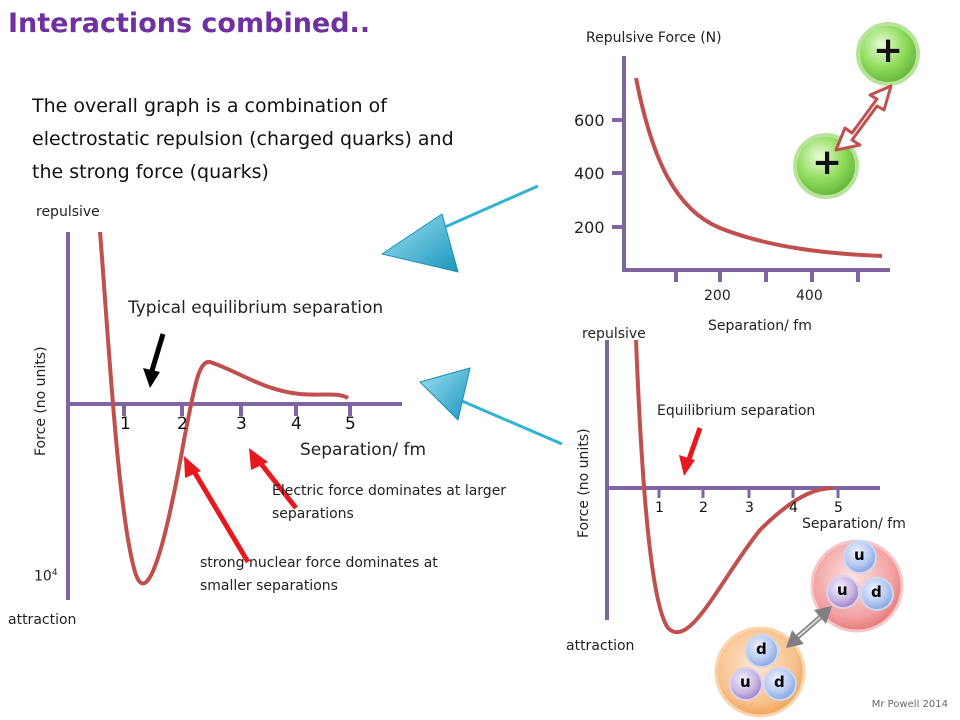 The height and width of the screenshot is (720, 960). What do you see at coordinates (363, 450) in the screenshot?
I see `main-x-axis-label: Separation/ fm` at bounding box center [363, 450].